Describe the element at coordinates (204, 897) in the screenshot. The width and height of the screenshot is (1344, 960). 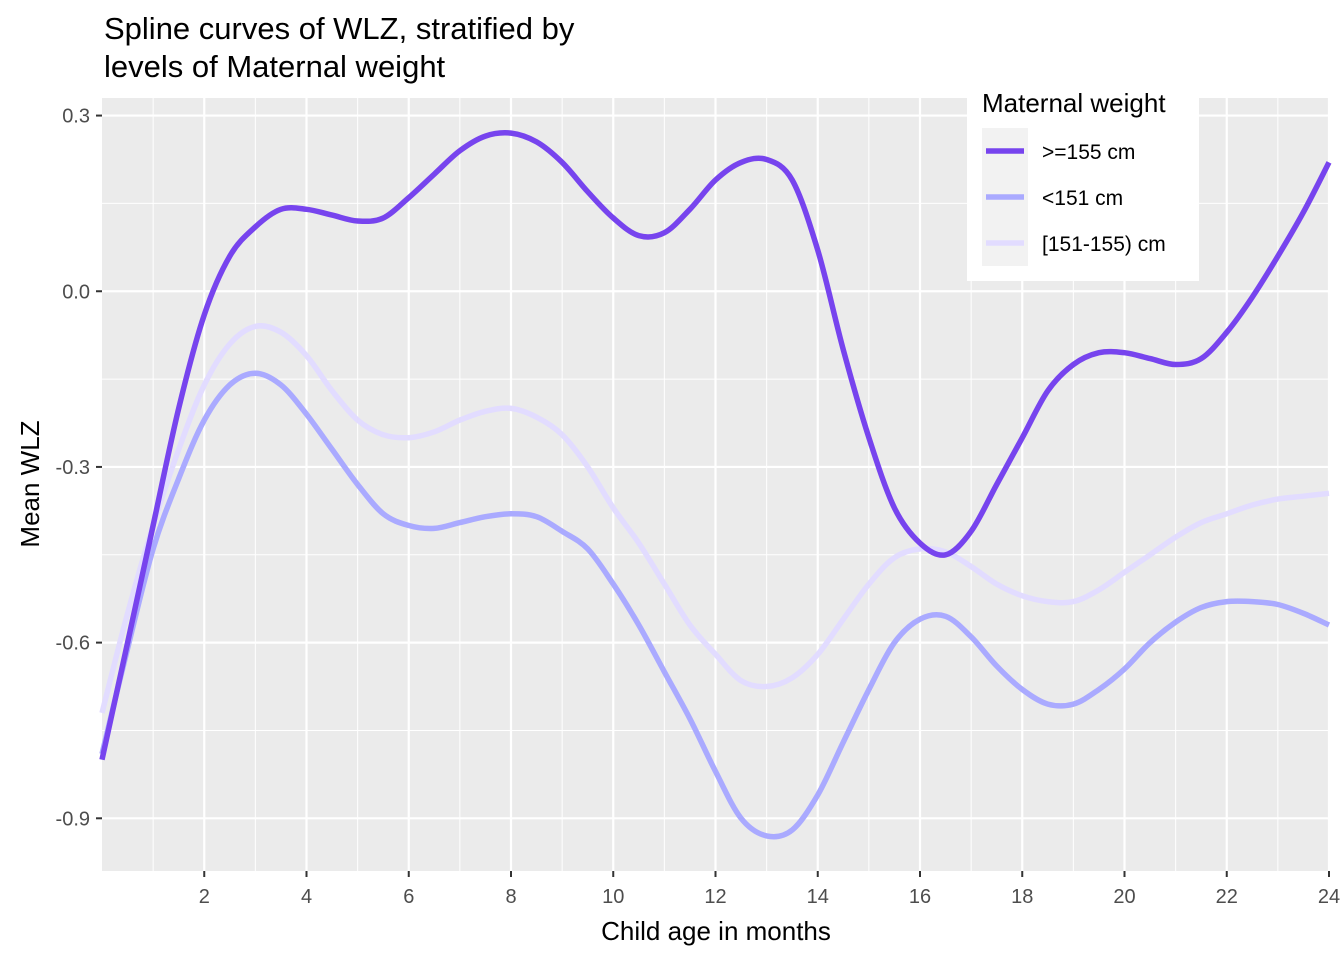
I see `x-tick-label: 2` at that location.